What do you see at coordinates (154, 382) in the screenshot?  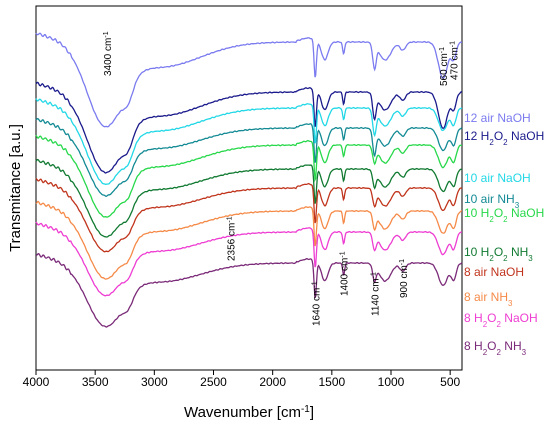 I see `x-tick-label: 3000` at bounding box center [154, 382].